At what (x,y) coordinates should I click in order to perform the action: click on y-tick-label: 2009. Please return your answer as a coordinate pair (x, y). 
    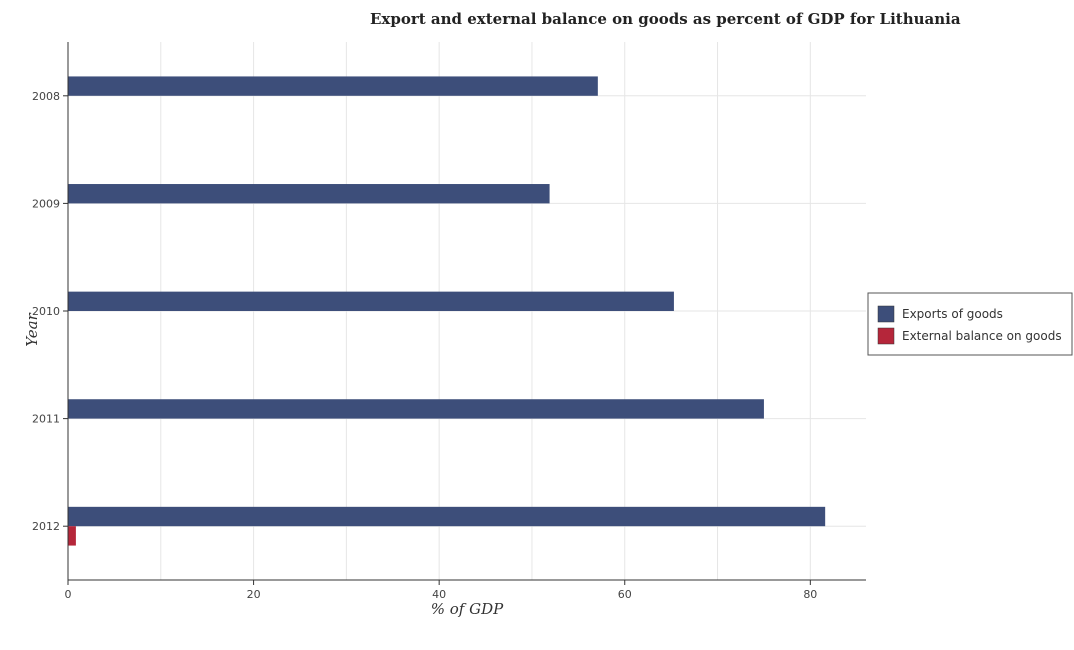
    Looking at the image, I should click on (46, 203).